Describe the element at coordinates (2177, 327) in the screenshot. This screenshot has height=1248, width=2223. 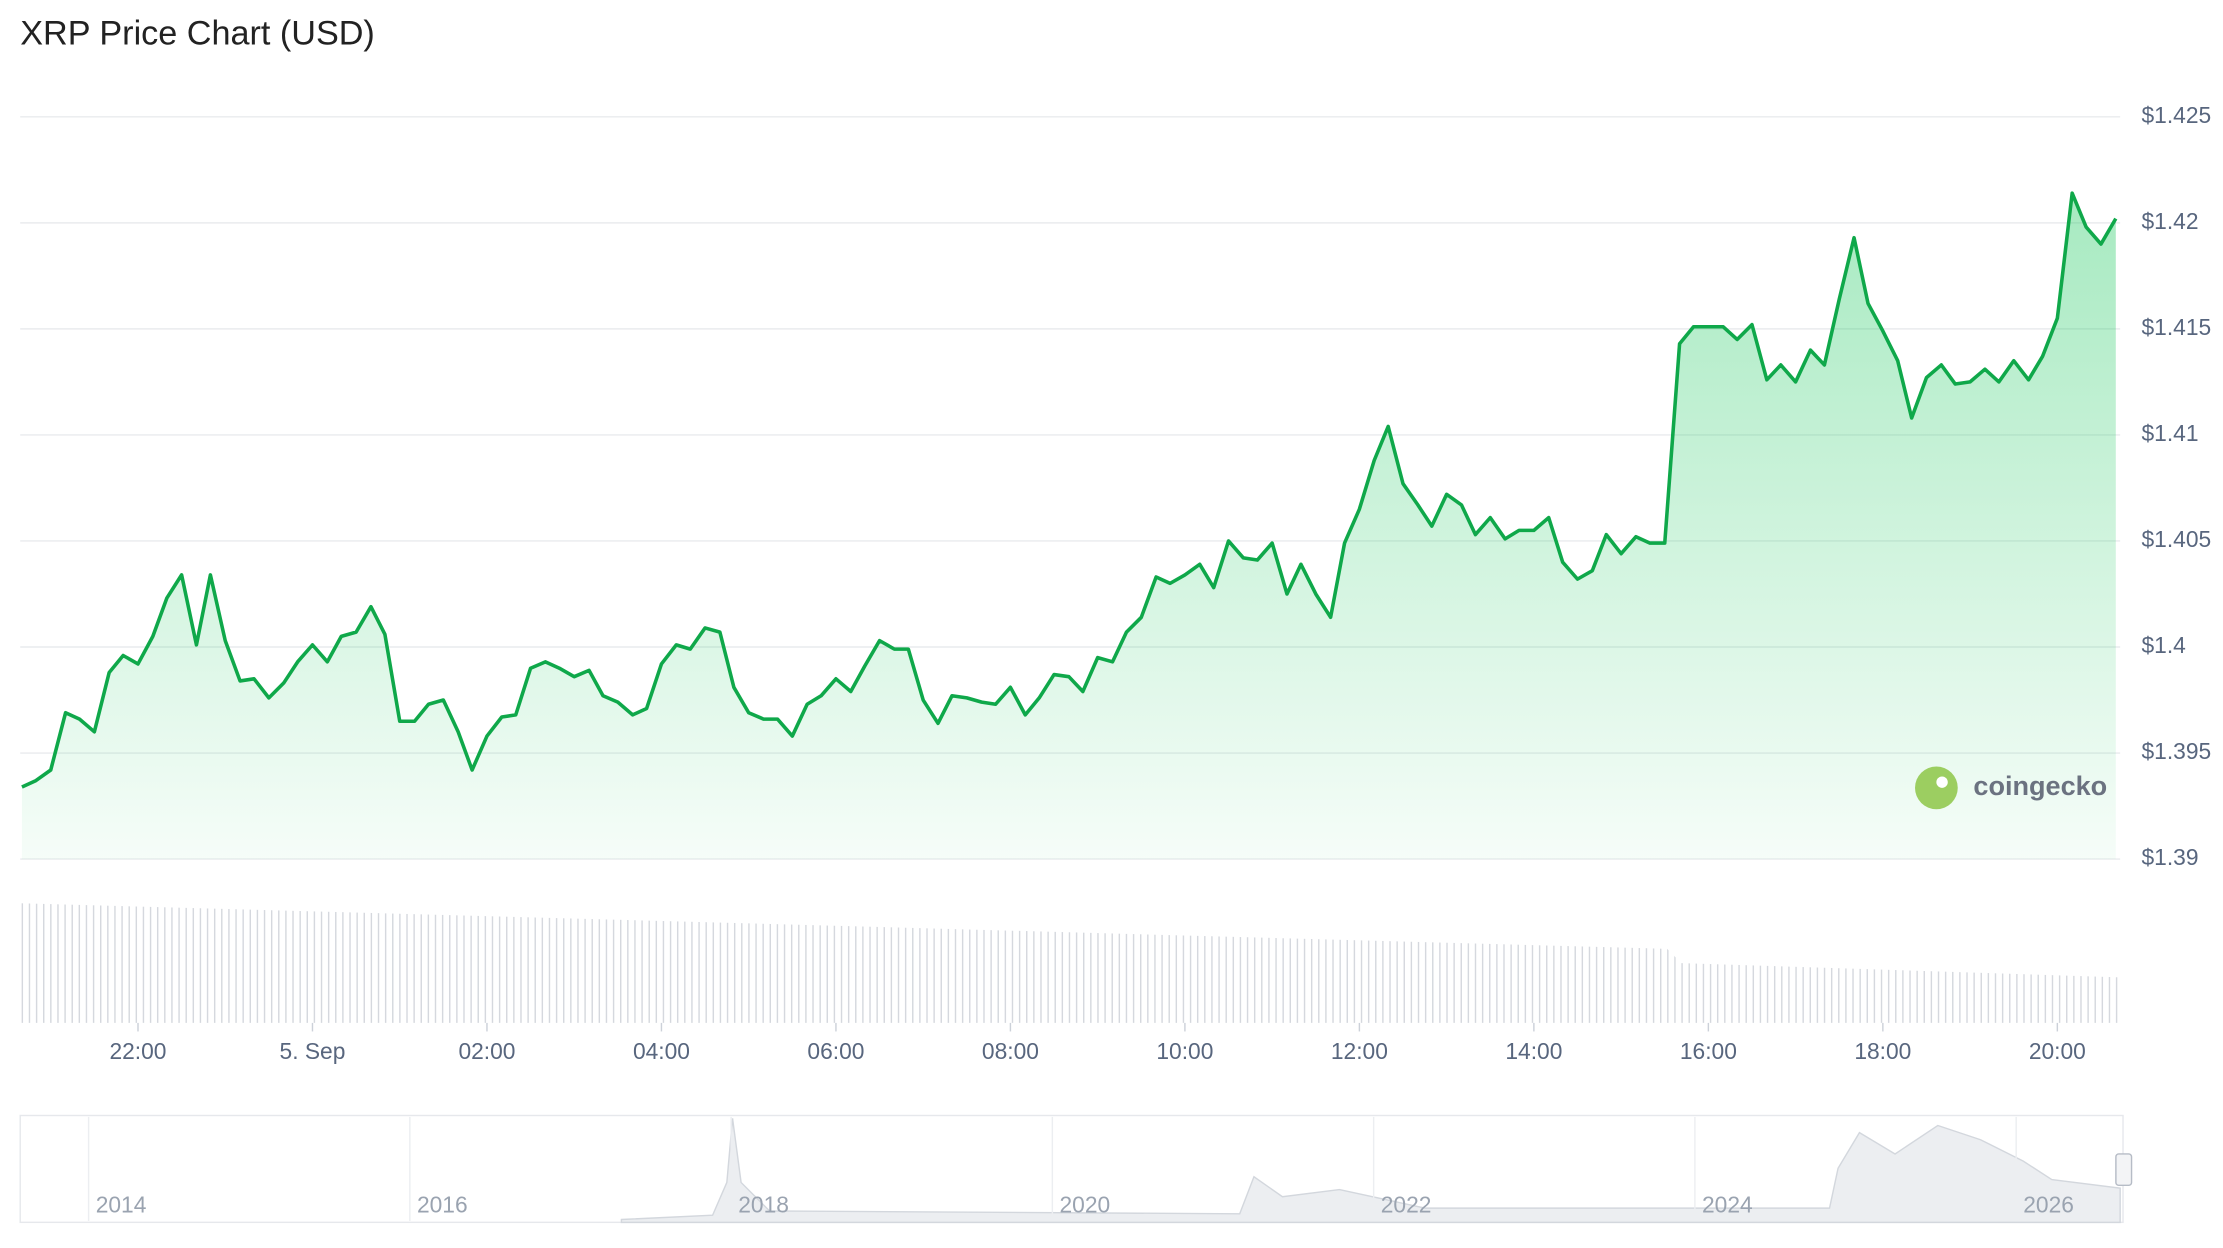
I see `y-tick-label: $1.415` at that location.